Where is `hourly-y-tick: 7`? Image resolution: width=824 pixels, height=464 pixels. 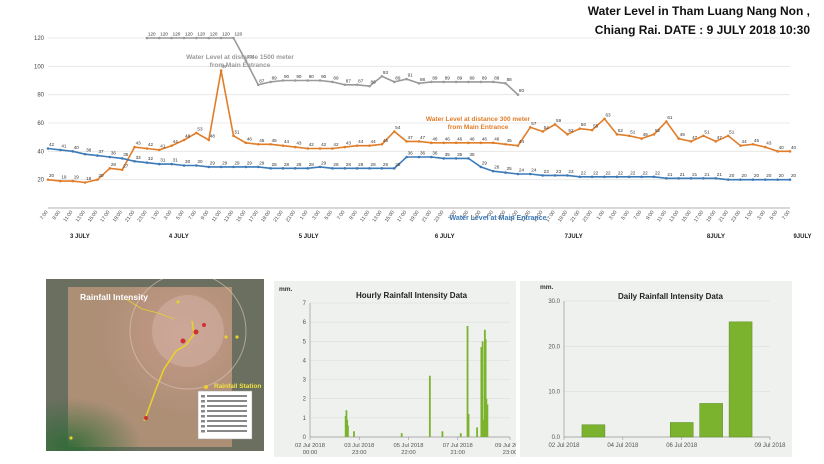 hourly-y-tick: 7 is located at coordinates (305, 304).